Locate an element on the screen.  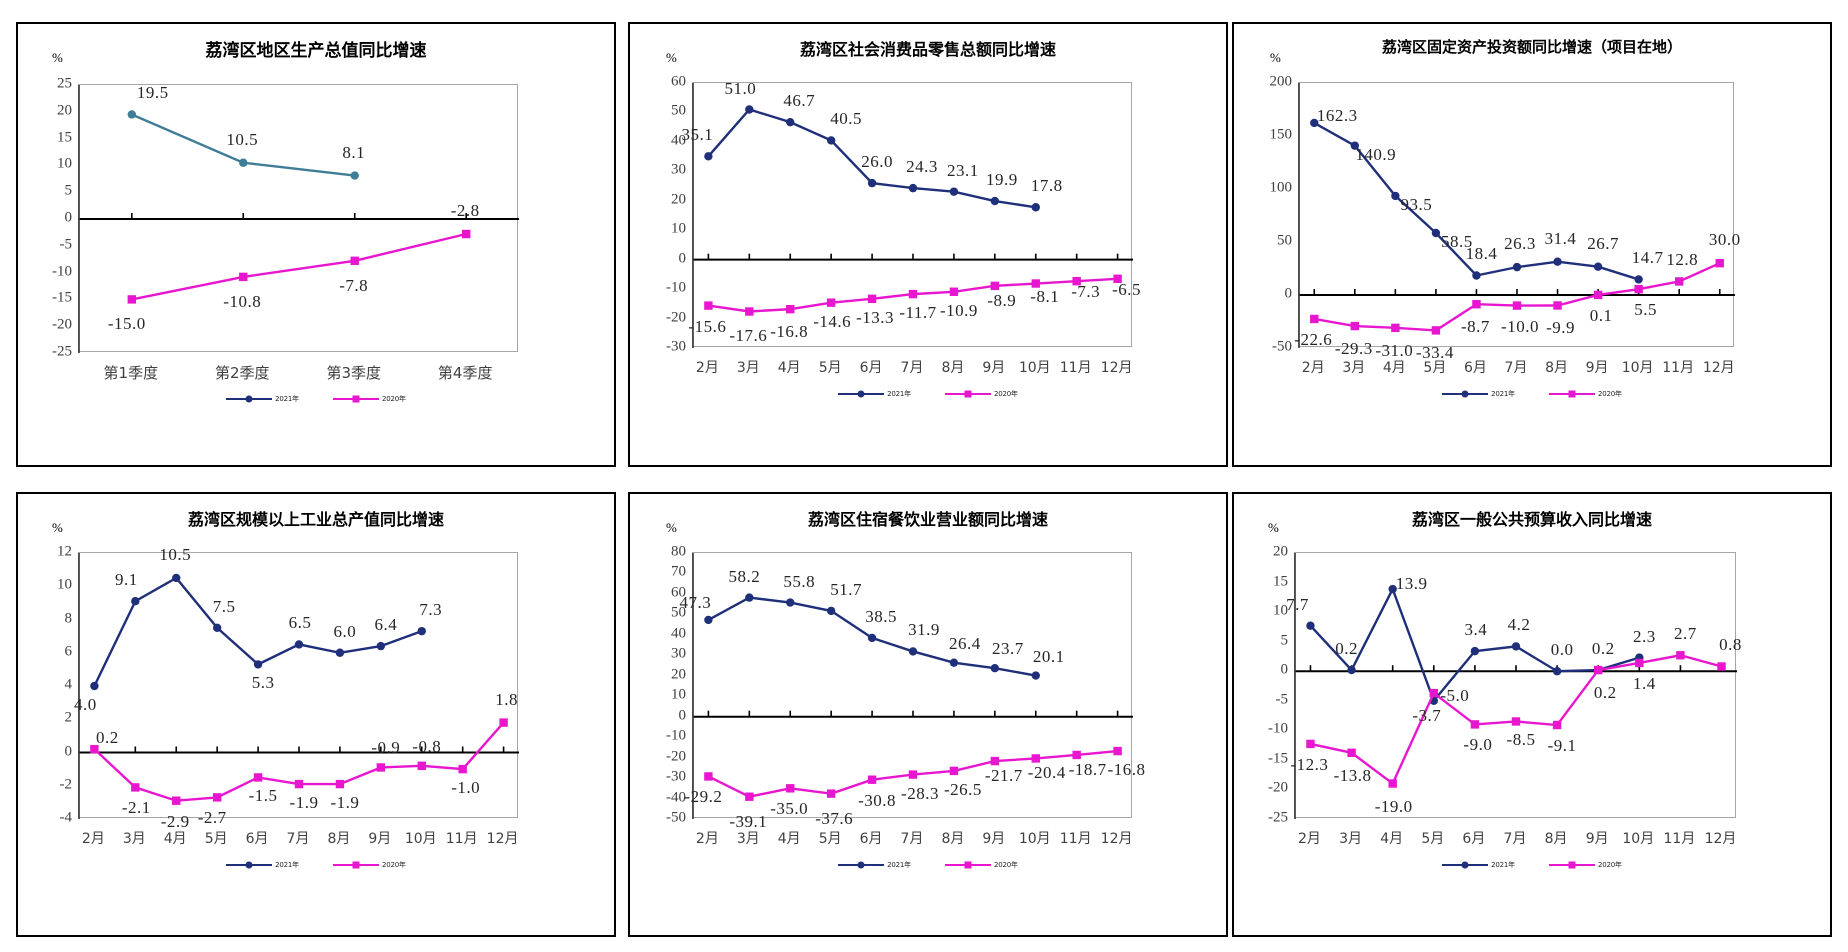
y-tick-label: -10 is located at coordinates (62, 271).